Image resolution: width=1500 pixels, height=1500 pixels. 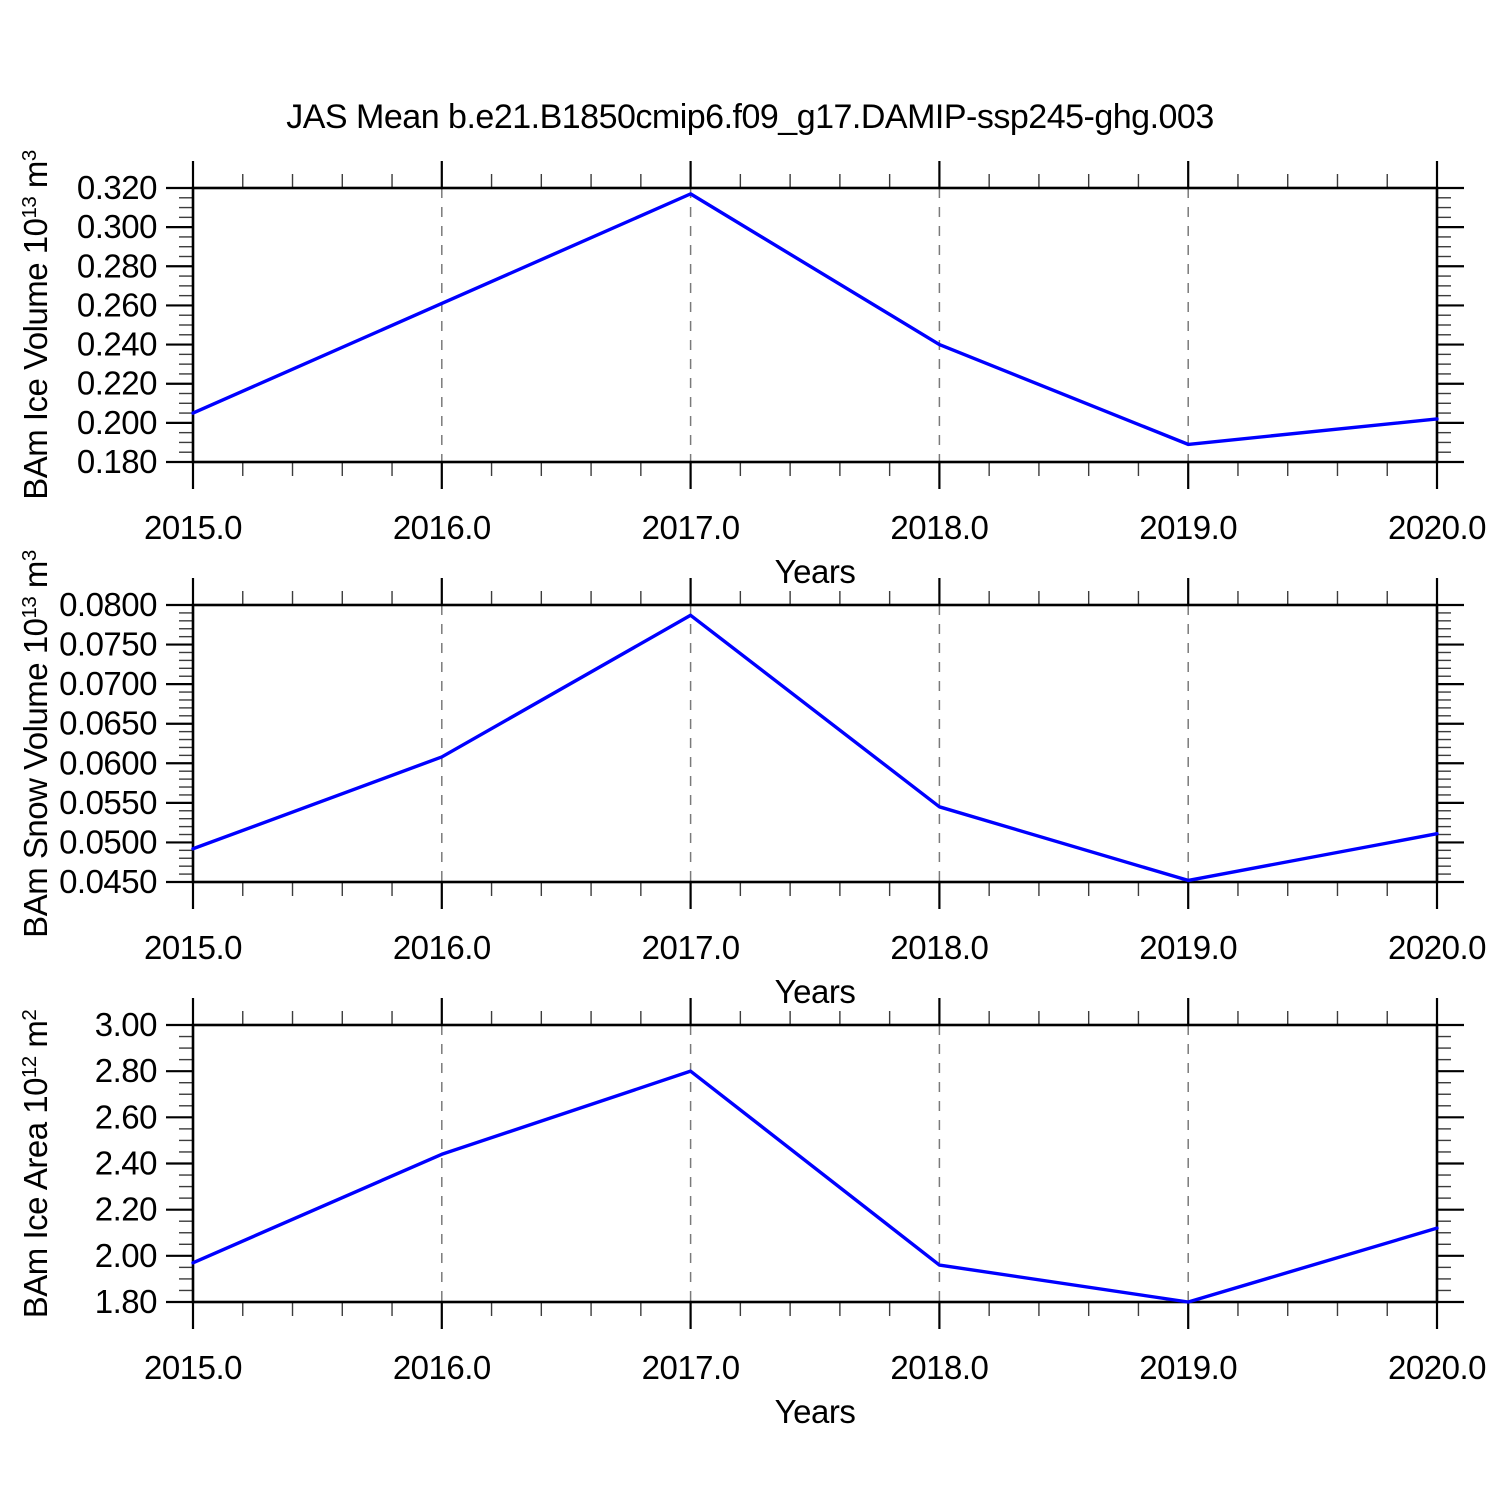 What do you see at coordinates (126, 1209) in the screenshot?
I see `y-tick-label: 2.20` at bounding box center [126, 1209].